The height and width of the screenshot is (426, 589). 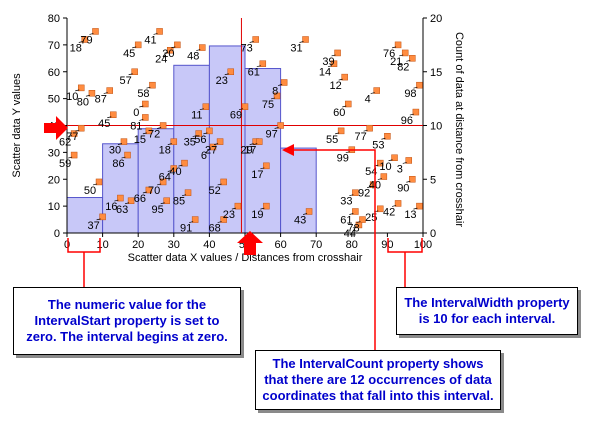 I want to click on point-label: 58, so click(x=143, y=94).